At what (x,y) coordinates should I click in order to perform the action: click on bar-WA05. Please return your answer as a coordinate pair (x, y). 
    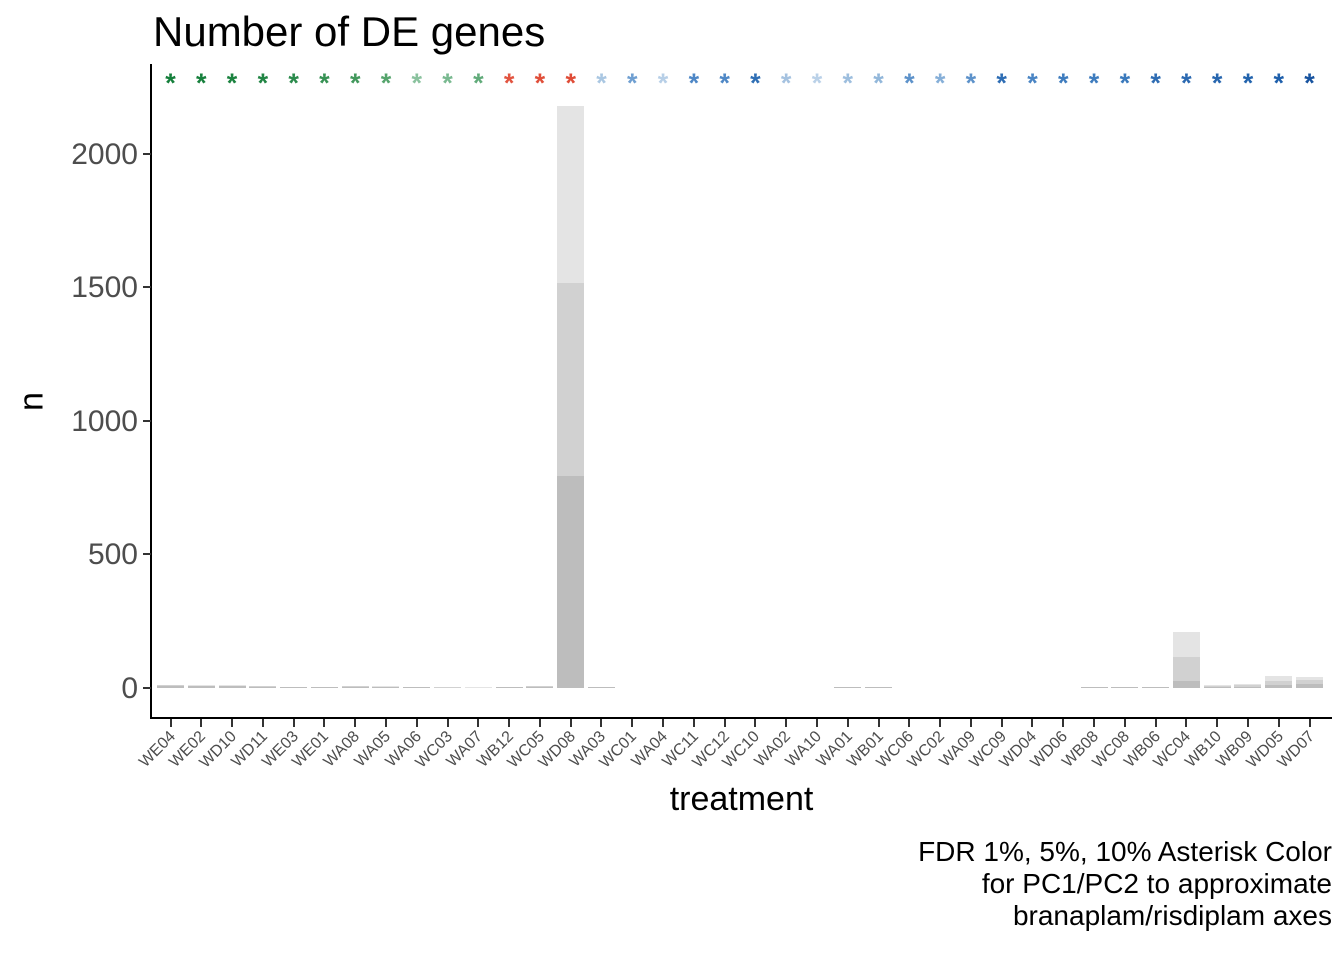
    Looking at the image, I should click on (386, 687).